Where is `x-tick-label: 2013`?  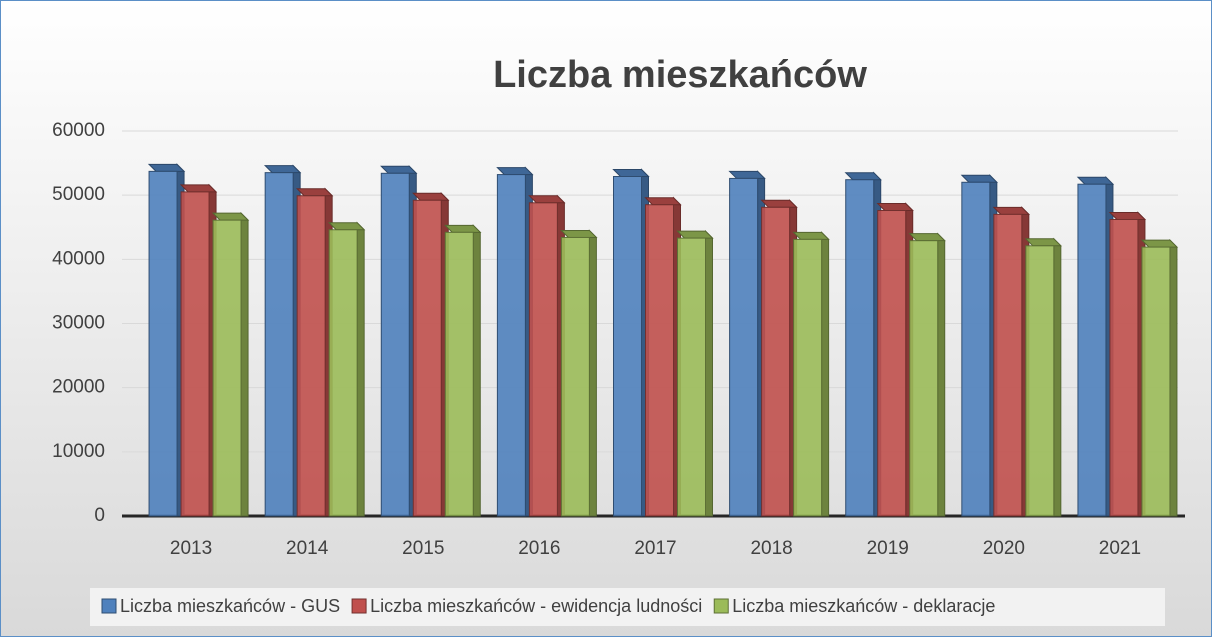 x-tick-label: 2013 is located at coordinates (191, 548).